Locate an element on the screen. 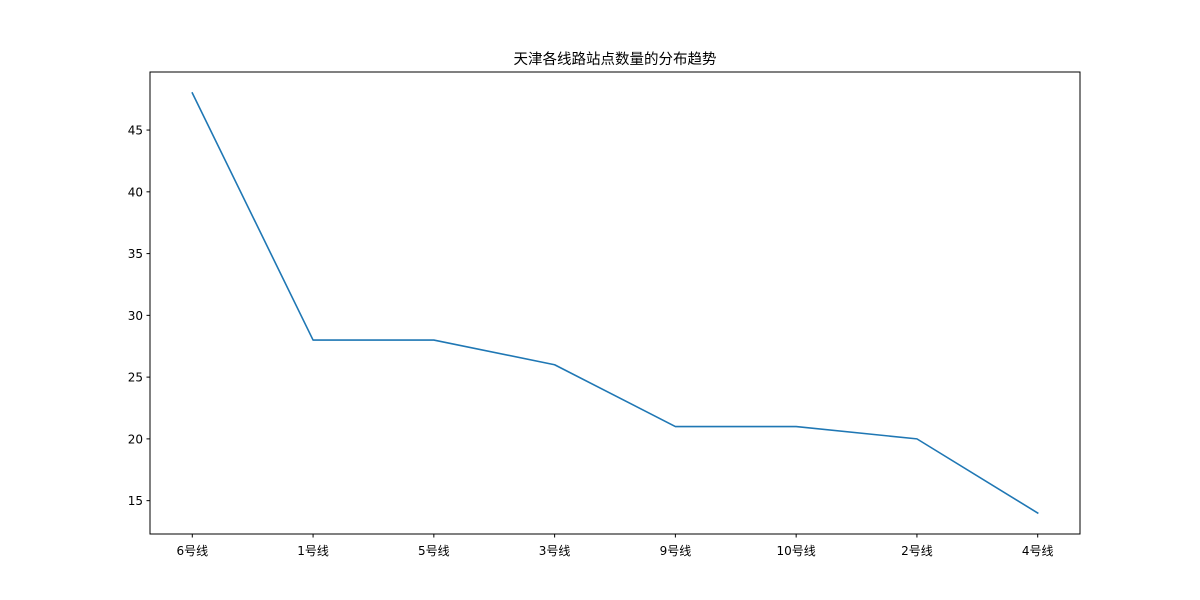 The width and height of the screenshot is (1200, 600). x-tick-label: 5号线 is located at coordinates (434, 551).